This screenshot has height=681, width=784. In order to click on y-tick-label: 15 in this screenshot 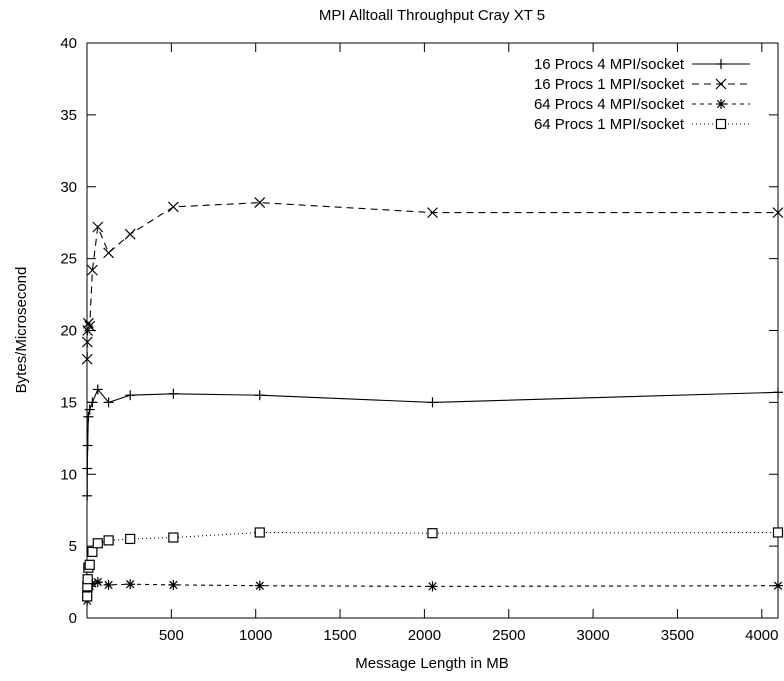, I will do `click(68, 402)`.